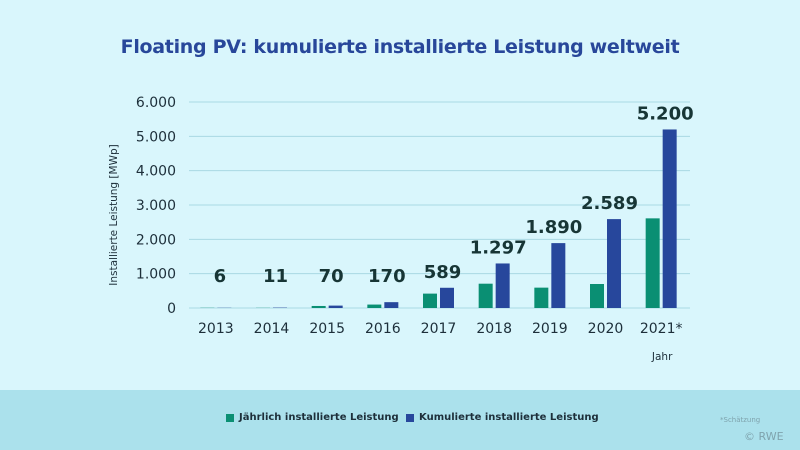 This screenshot has height=450, width=800. What do you see at coordinates (550, 329) in the screenshot?
I see `x-tick-label: 2019` at bounding box center [550, 329].